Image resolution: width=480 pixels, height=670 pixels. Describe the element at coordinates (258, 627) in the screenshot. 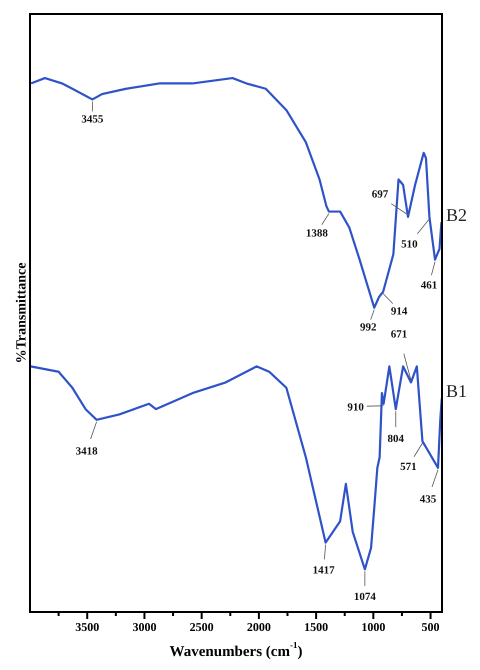

I see `x-tick-label: 2000` at that location.